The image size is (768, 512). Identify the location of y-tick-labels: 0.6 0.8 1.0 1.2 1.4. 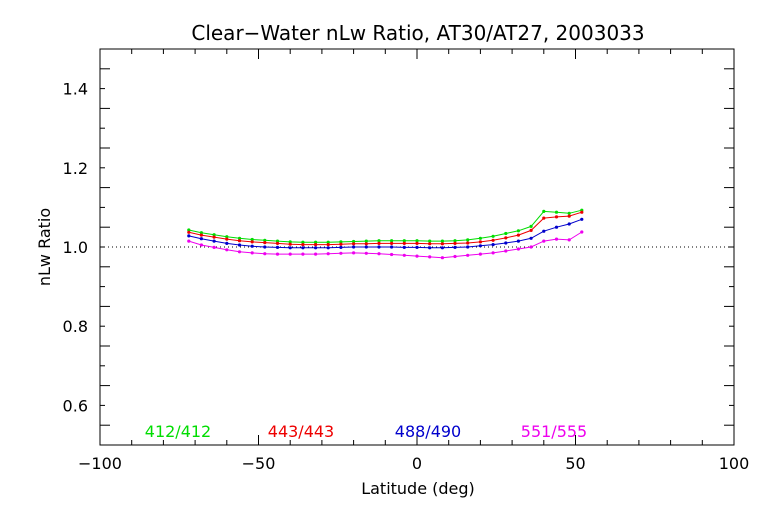
(75, 248).